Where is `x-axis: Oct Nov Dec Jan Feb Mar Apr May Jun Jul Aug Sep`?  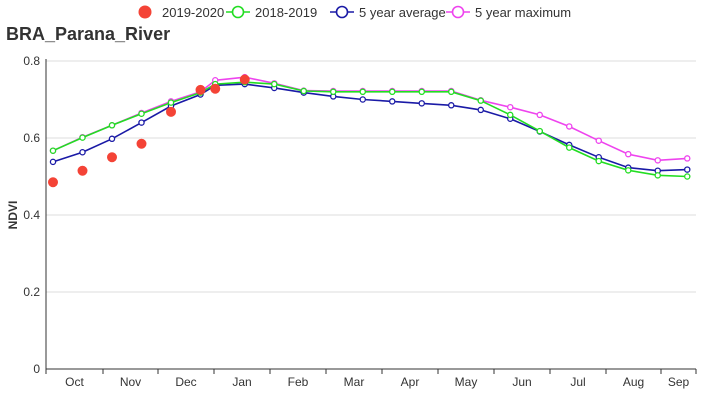
x-axis: Oct Nov Dec Jan Feb Mar Apr May Jun Jul Aug Sep is located at coordinates (371, 378).